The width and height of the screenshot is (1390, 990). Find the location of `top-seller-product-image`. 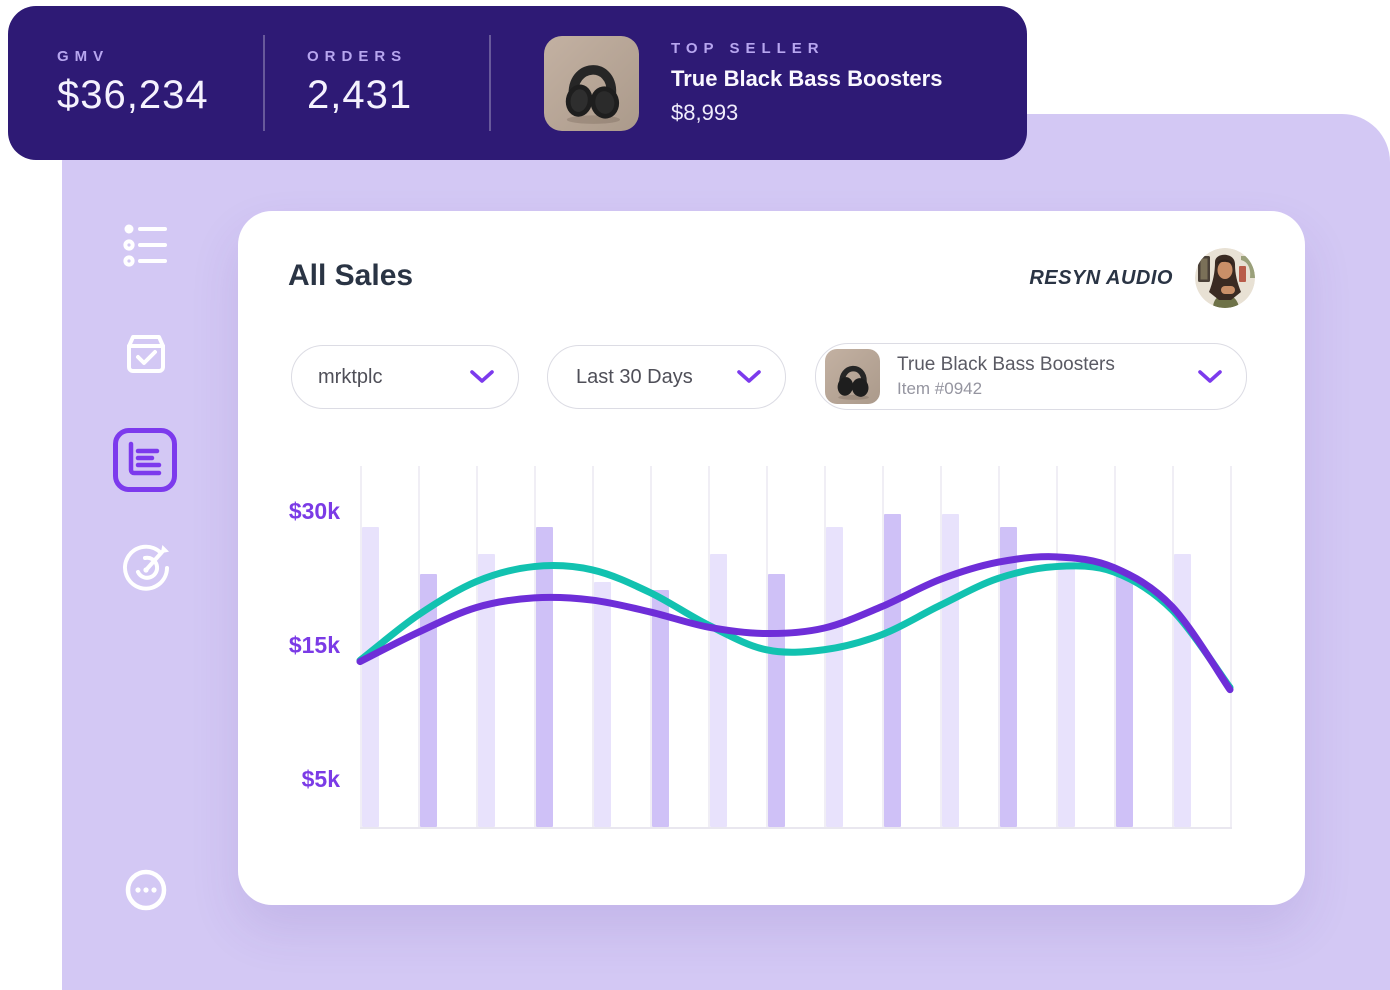

top-seller-product-image is located at coordinates (591, 83).